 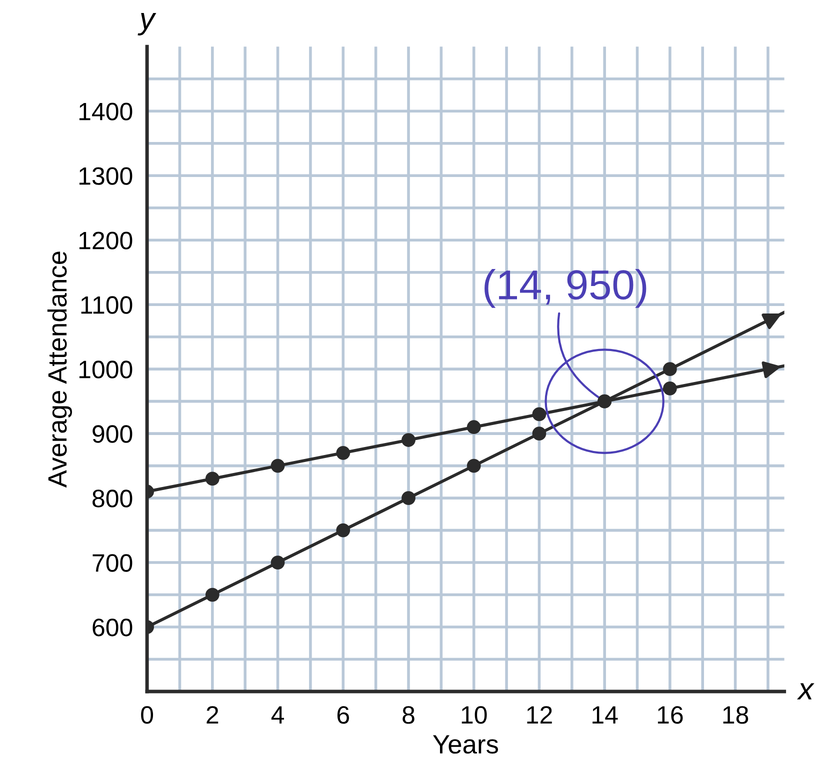 I want to click on y-tick-label: 800, so click(x=112, y=499).